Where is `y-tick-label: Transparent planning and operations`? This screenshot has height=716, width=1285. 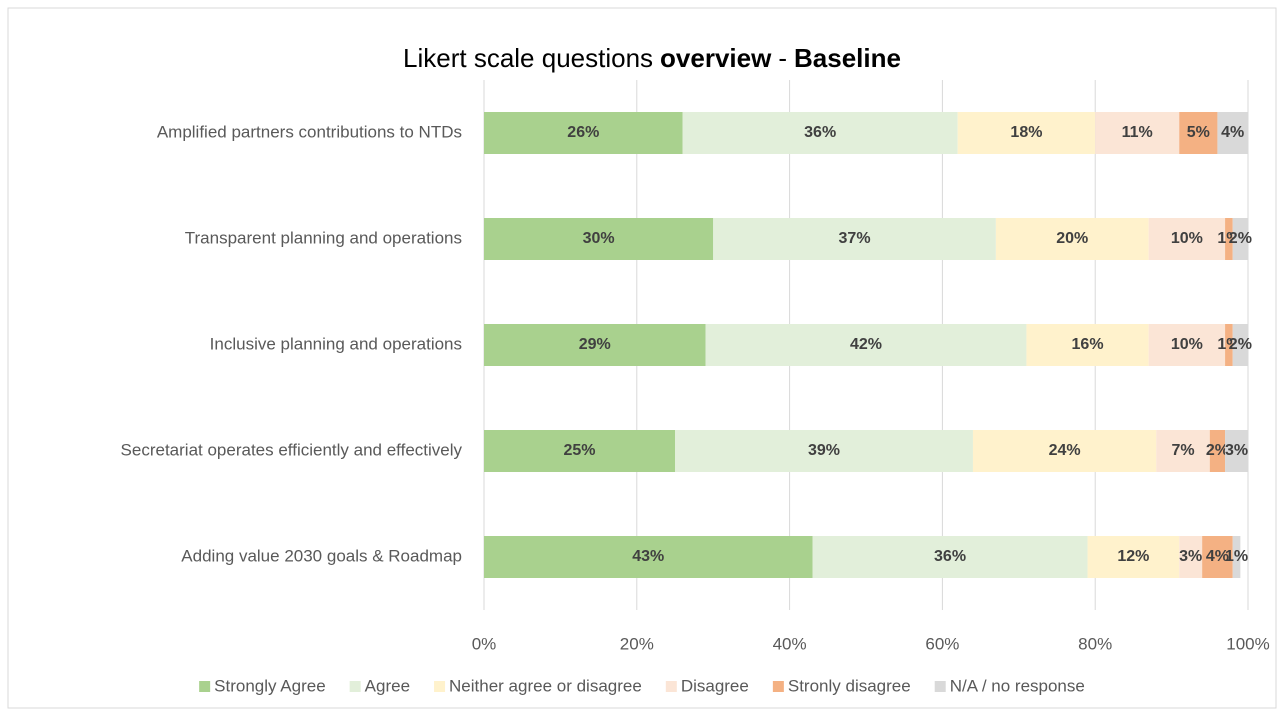
y-tick-label: Transparent planning and operations is located at coordinates (323, 237).